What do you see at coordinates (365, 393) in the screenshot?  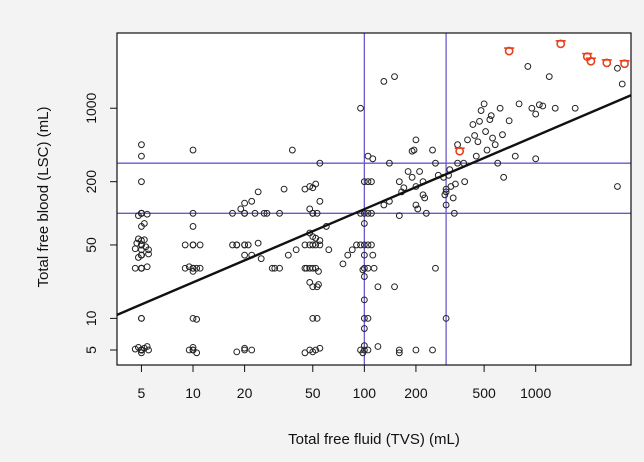 I see `x-tick-label: 100` at bounding box center [365, 393].